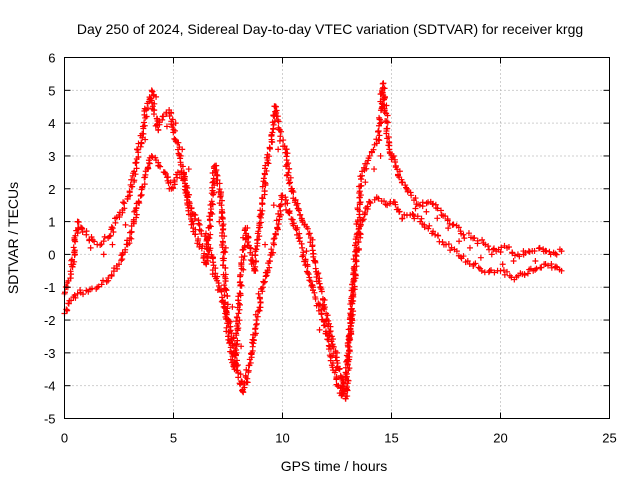 This screenshot has width=640, height=480. What do you see at coordinates (173, 438) in the screenshot?
I see `x-tick-label: 5` at bounding box center [173, 438].